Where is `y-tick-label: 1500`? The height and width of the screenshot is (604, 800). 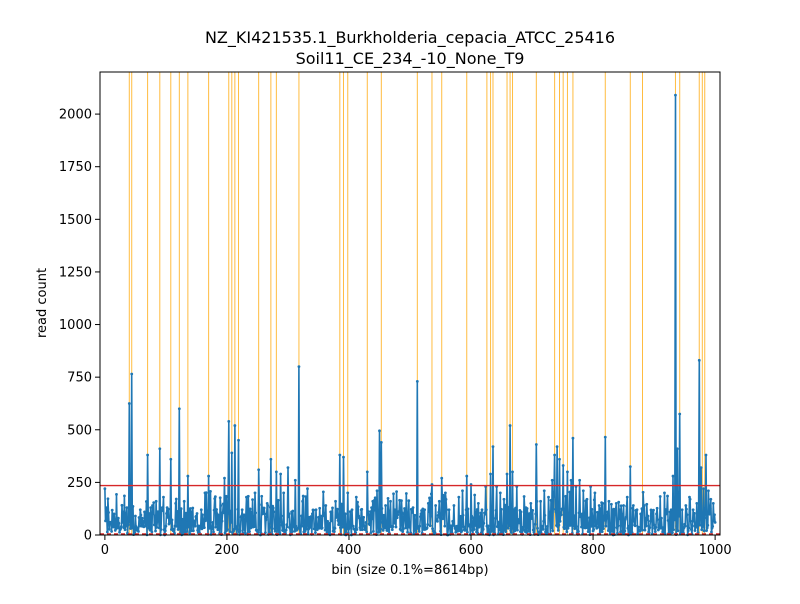
y-tick-label: 1500 is located at coordinates (75, 220).